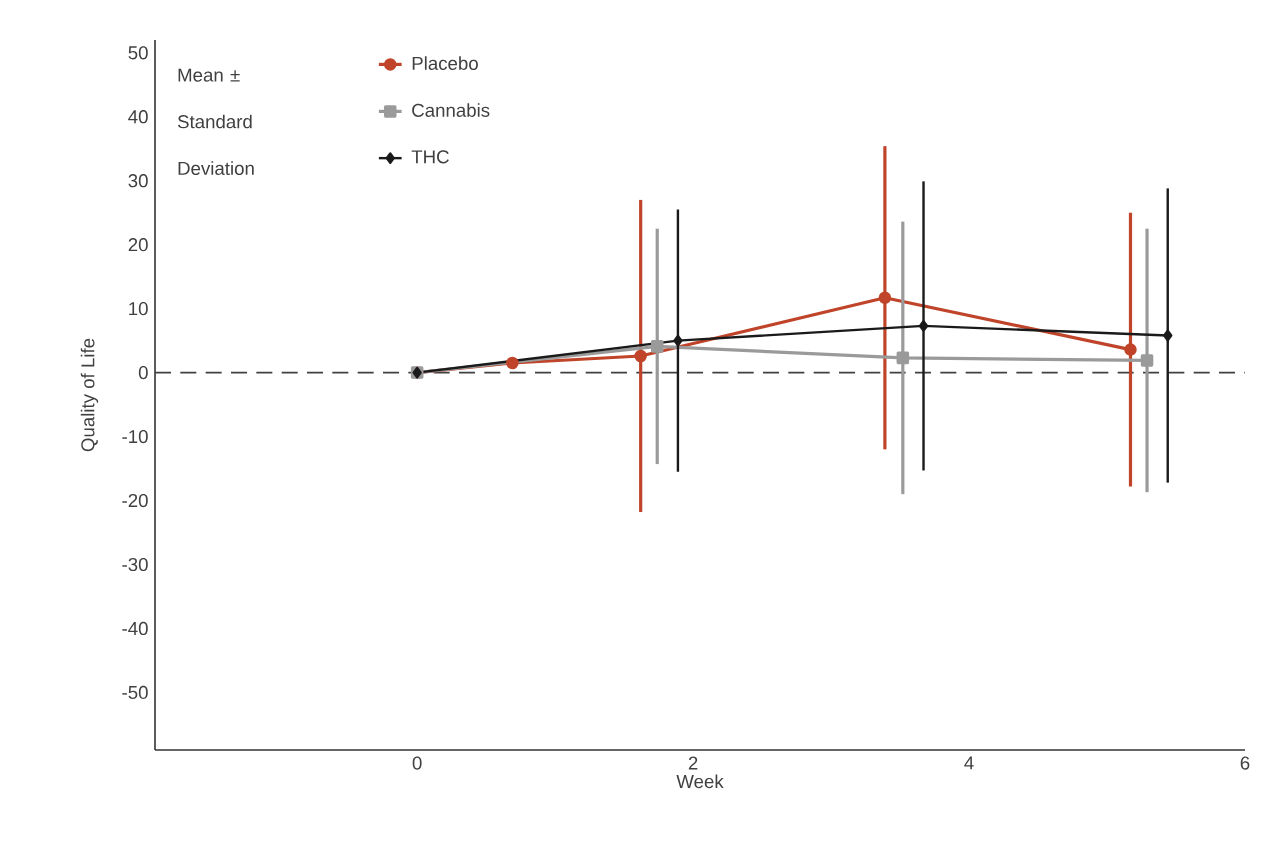  What do you see at coordinates (700, 781) in the screenshot?
I see `x-axis-title: Week` at bounding box center [700, 781].